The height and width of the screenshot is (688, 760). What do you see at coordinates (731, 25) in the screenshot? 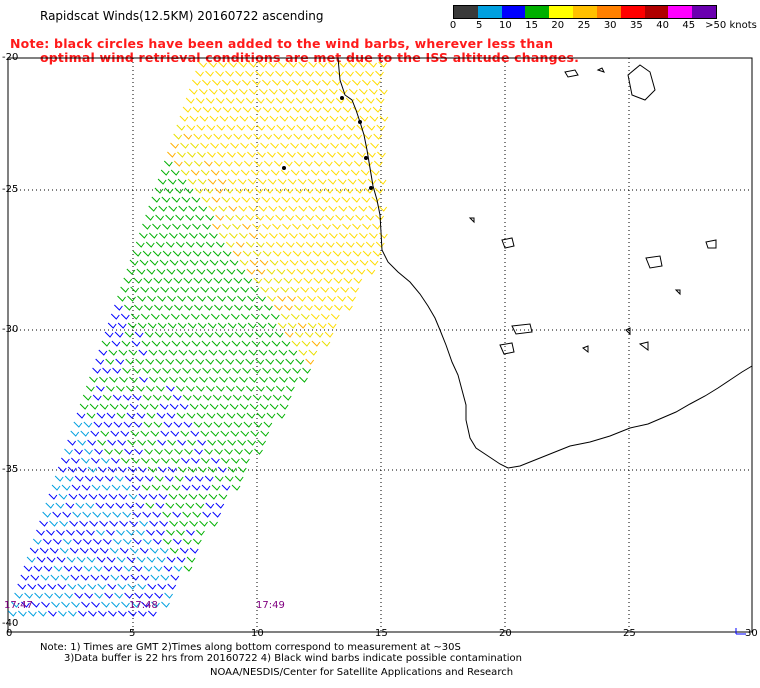
I see `legend-label: >50 knots` at bounding box center [731, 25].